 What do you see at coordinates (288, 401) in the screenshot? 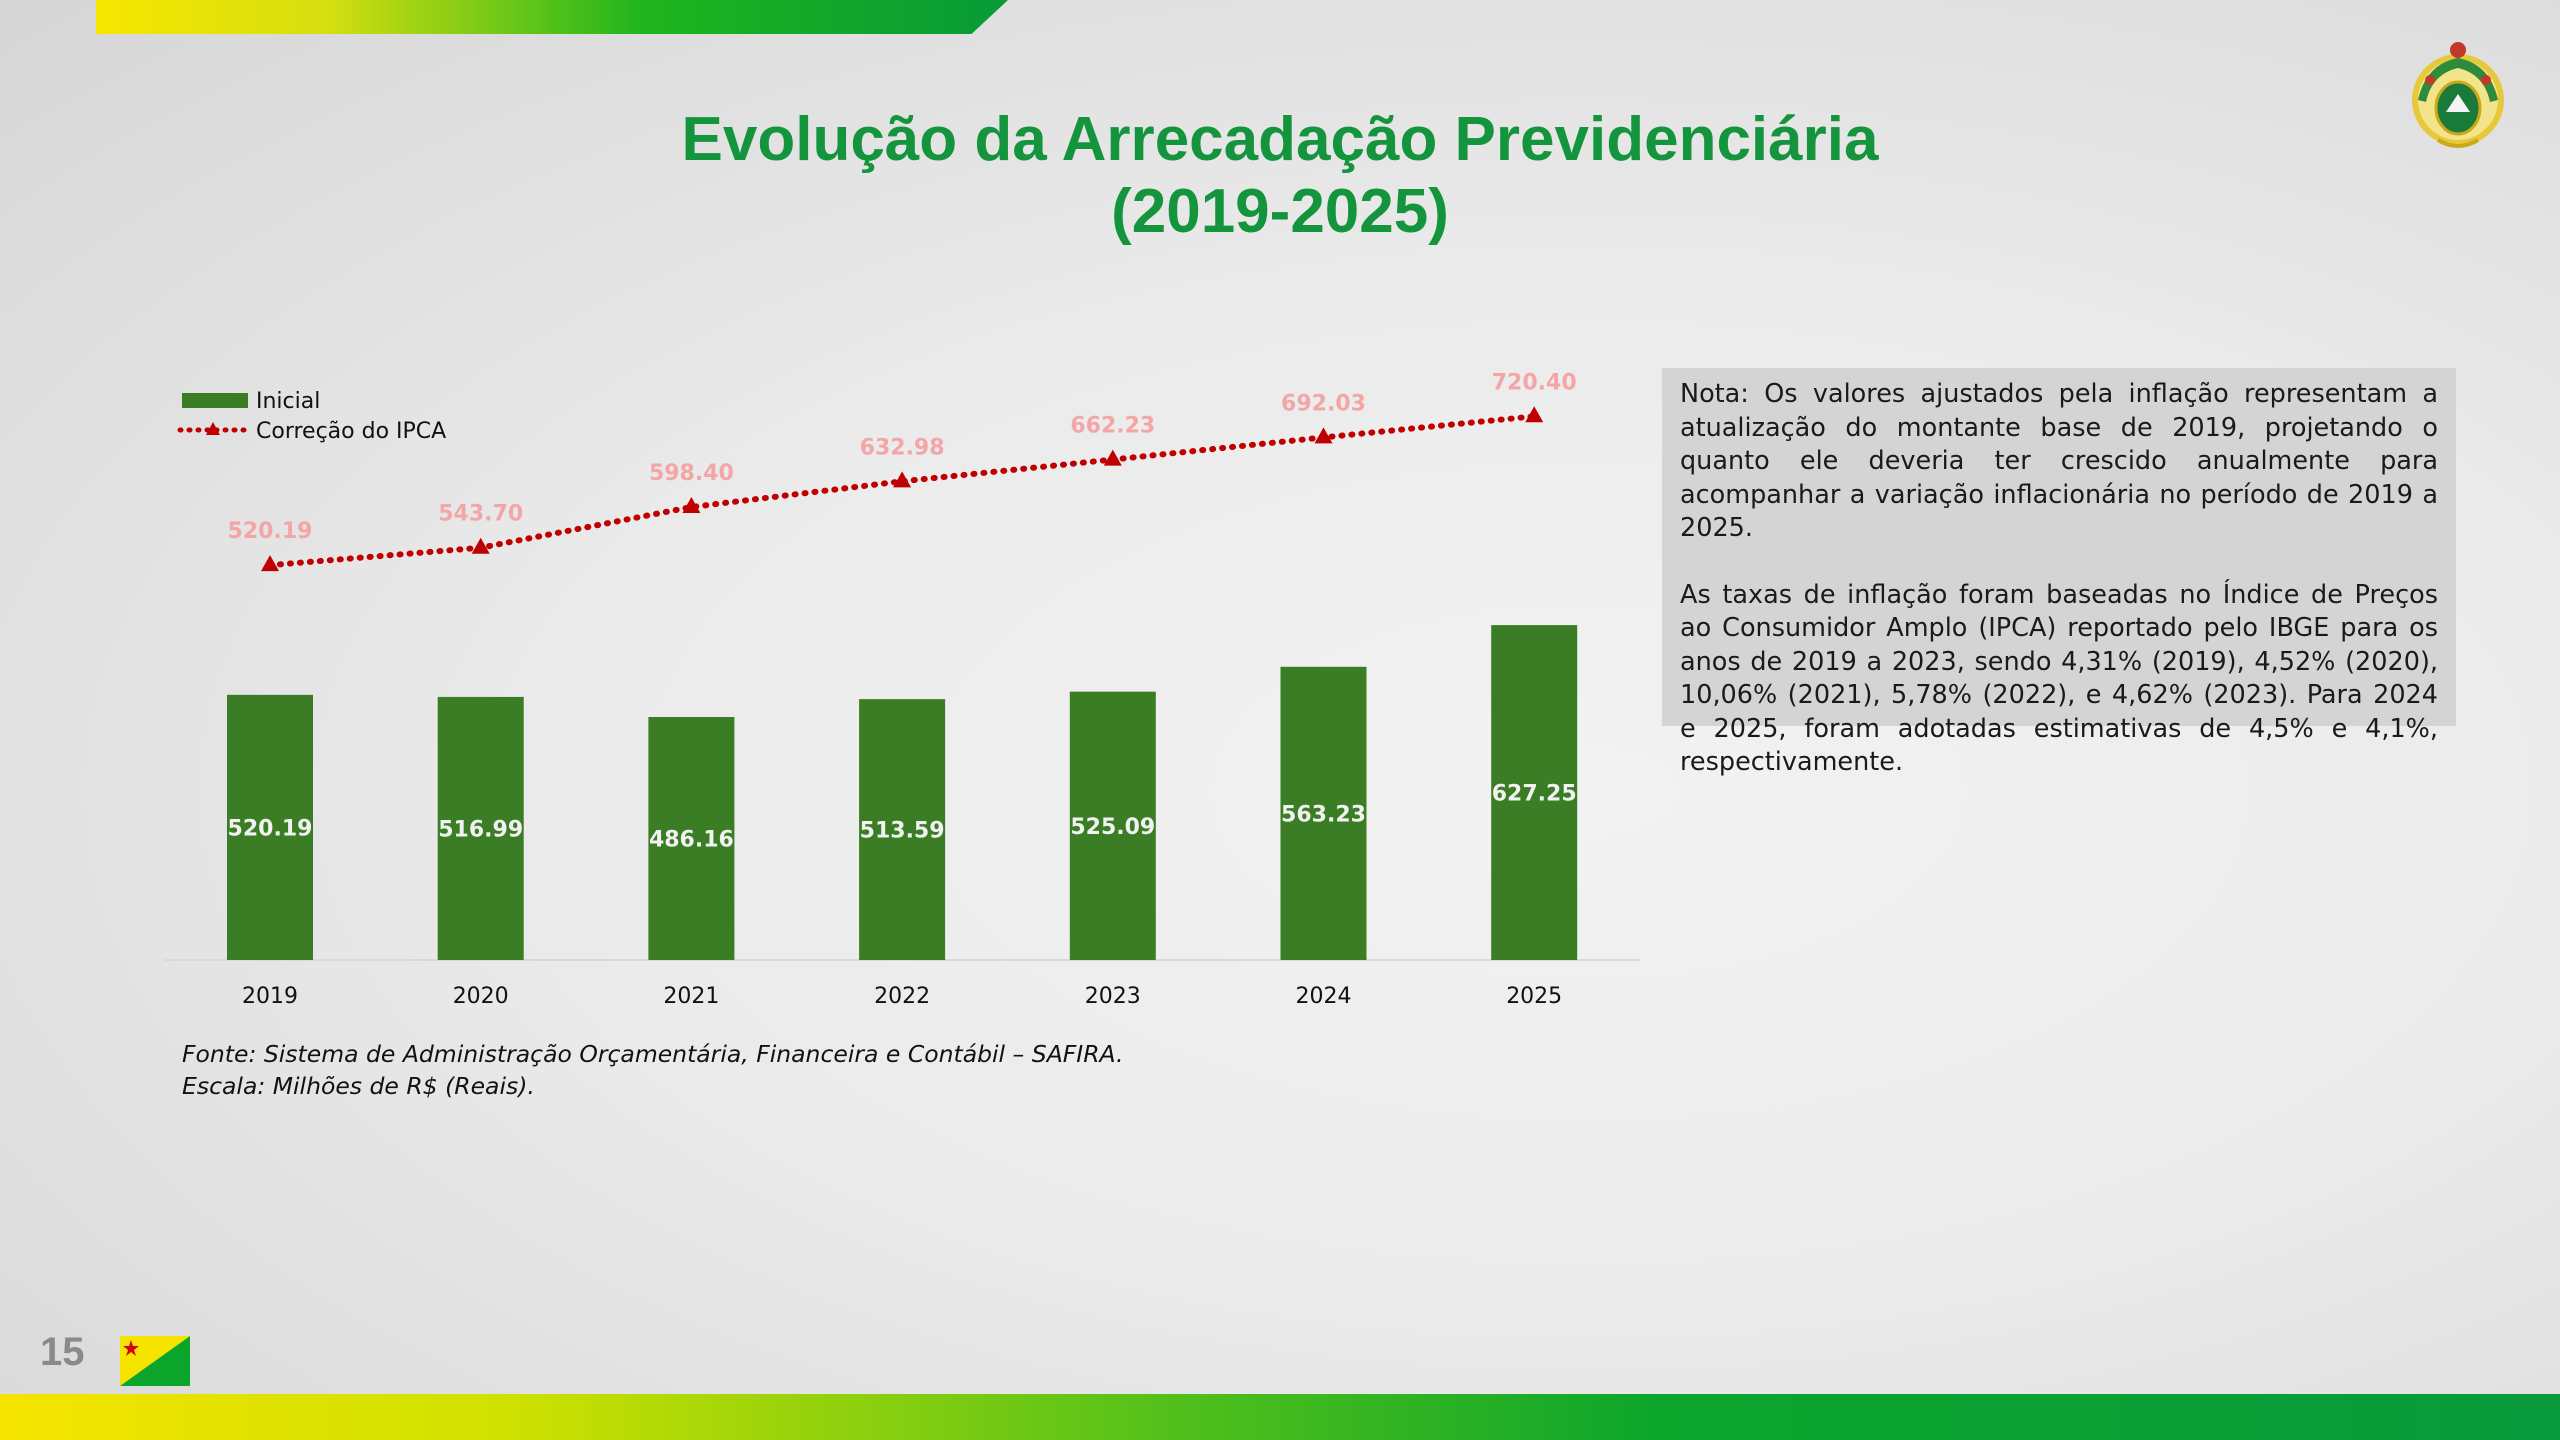
I see `legend-label-inicial: Inicial` at bounding box center [288, 401].